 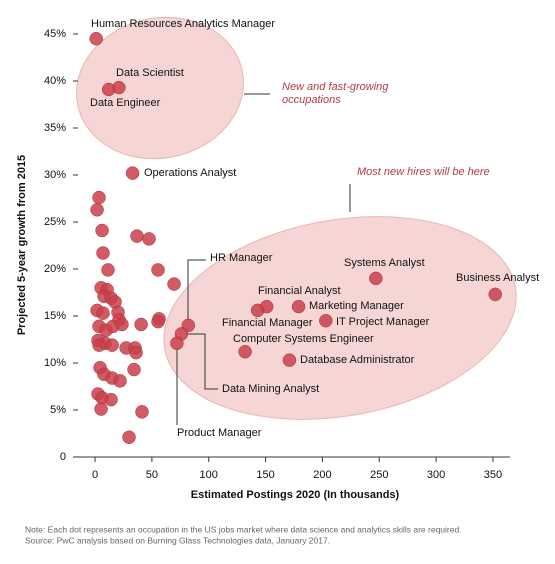 I want to click on point-label: Marketing Manager, so click(x=356, y=306).